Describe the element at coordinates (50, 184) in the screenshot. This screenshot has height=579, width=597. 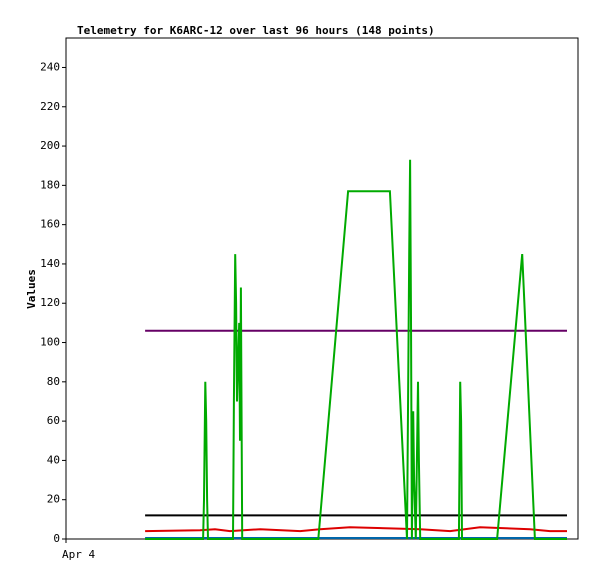
I see `y-tick-label: 180` at that location.